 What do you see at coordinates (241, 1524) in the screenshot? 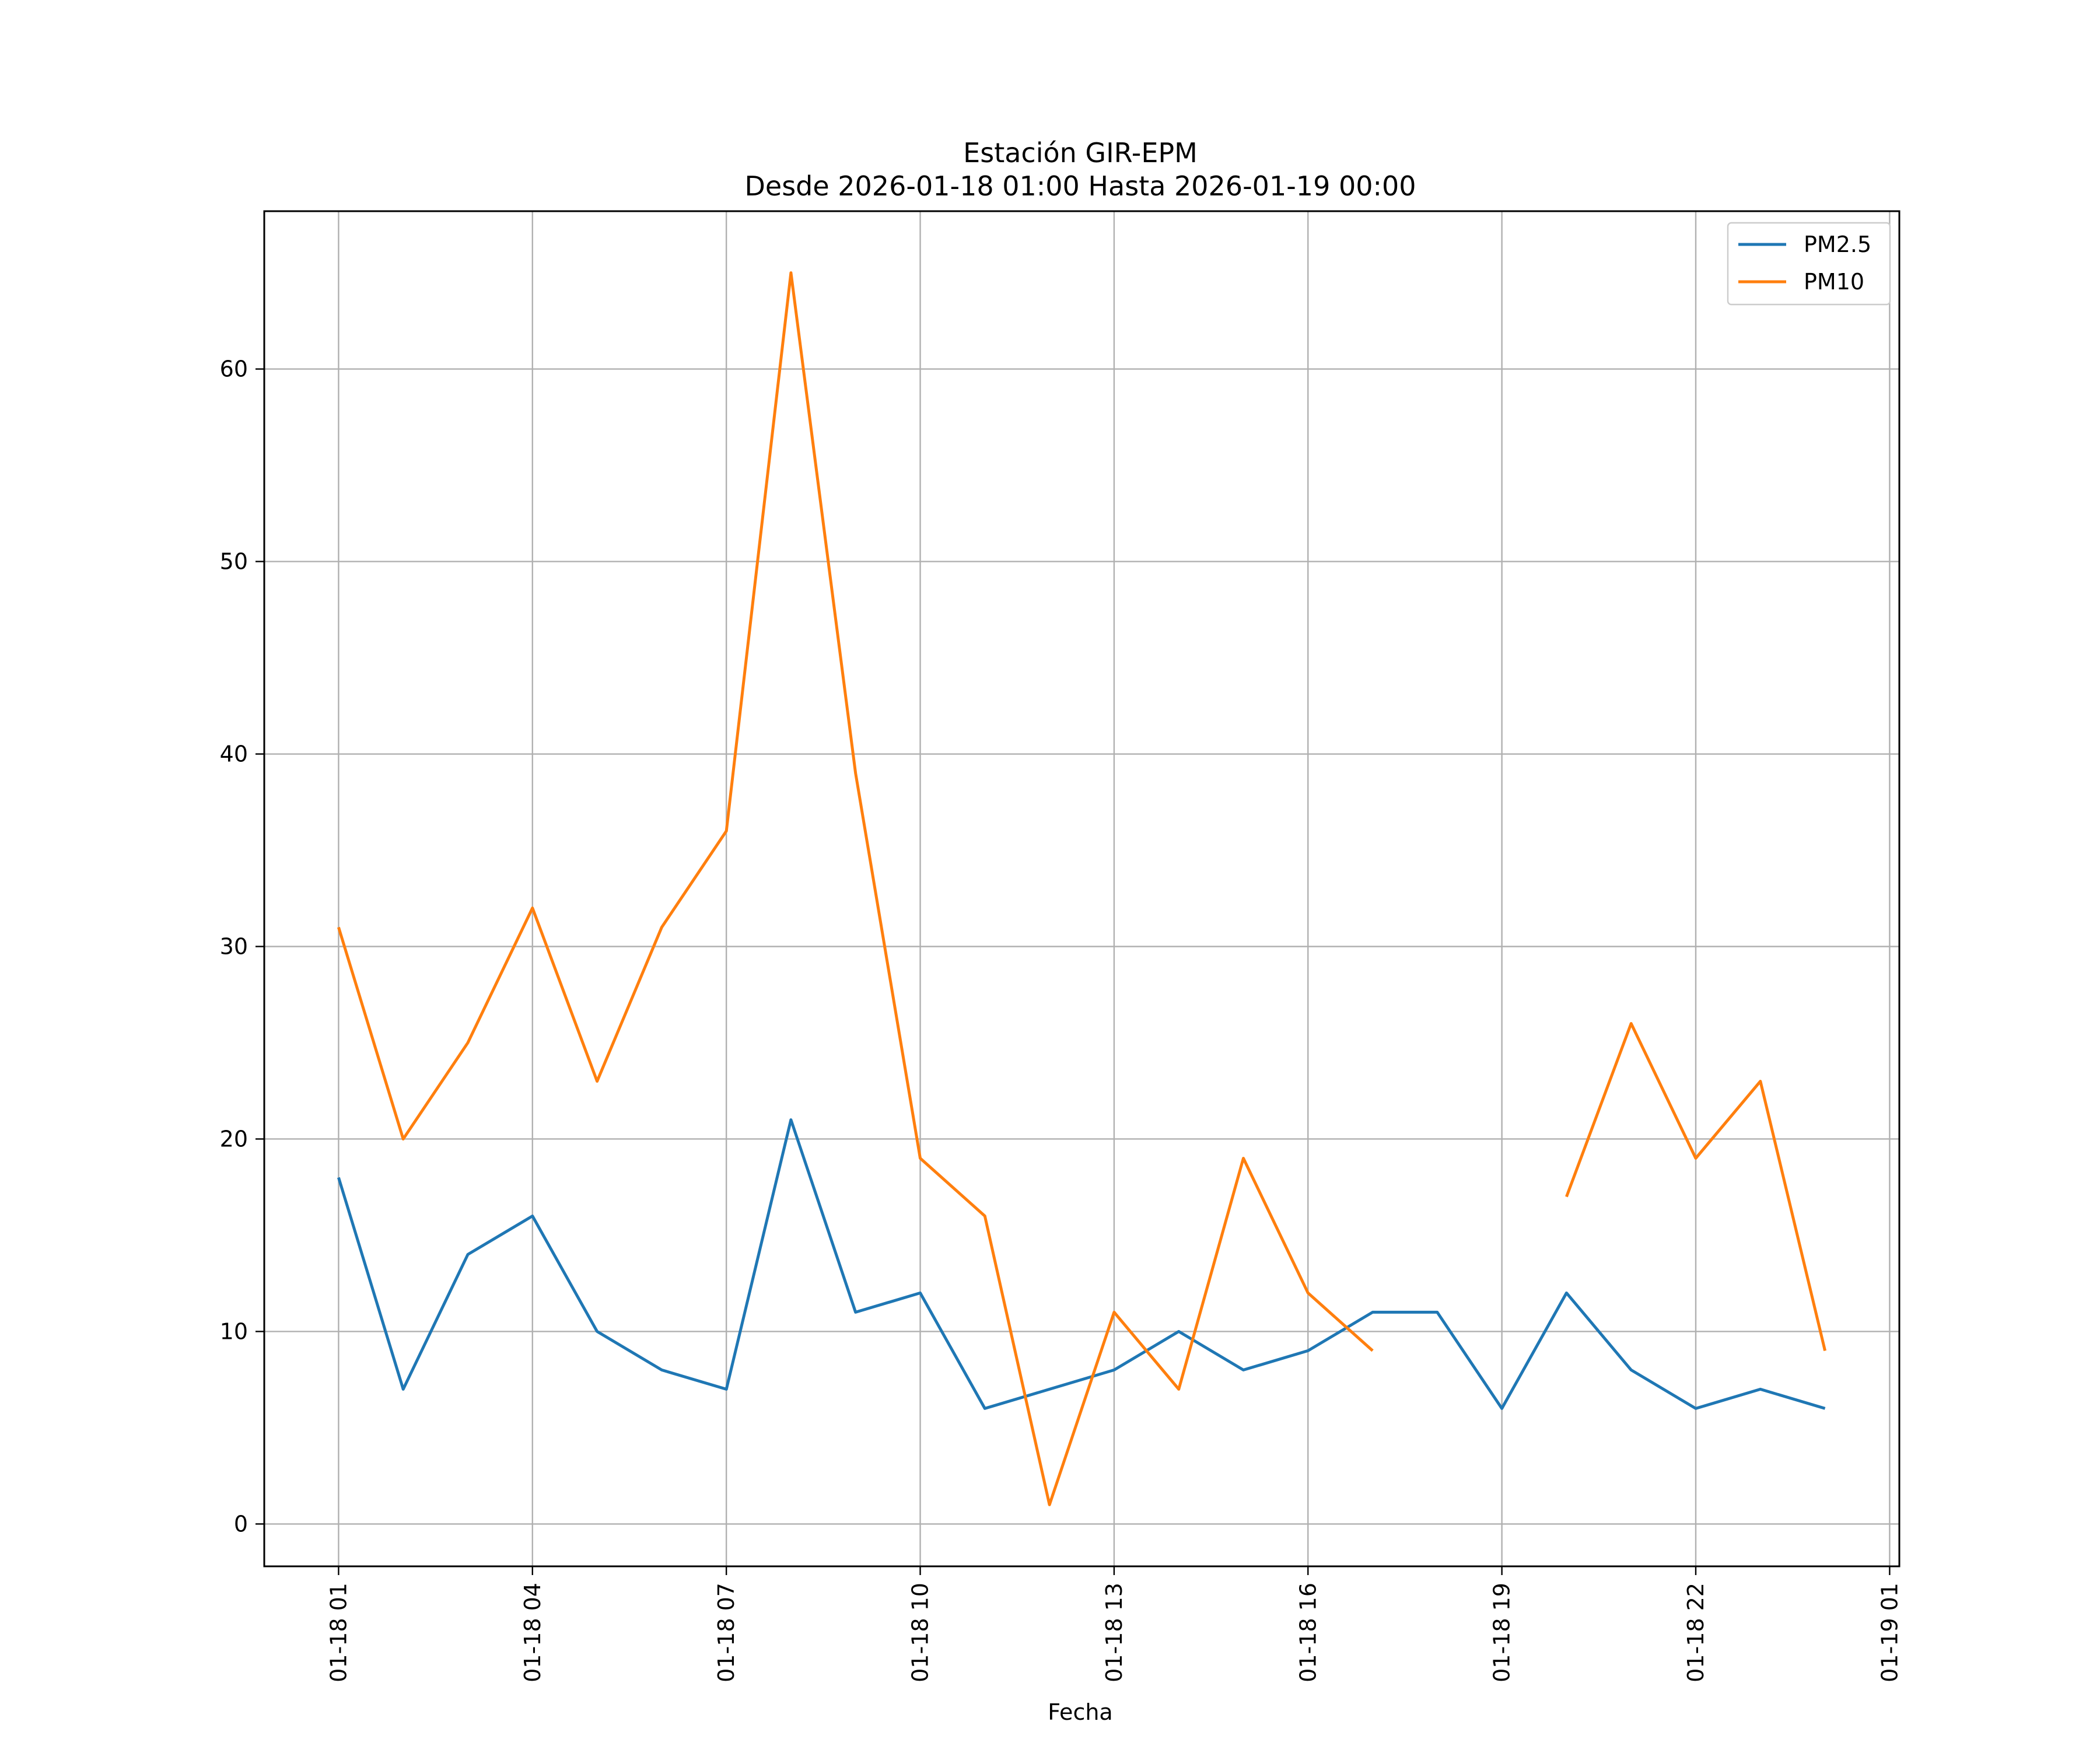
I see `y-tick-label: 0` at bounding box center [241, 1524].